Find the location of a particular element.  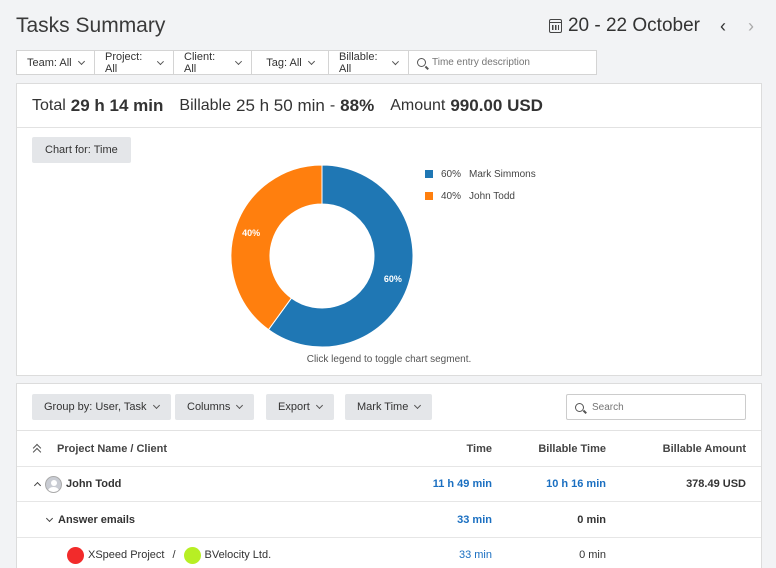

legend-item-mark-simmons: 60% Mark Simmons is located at coordinates (480, 174).